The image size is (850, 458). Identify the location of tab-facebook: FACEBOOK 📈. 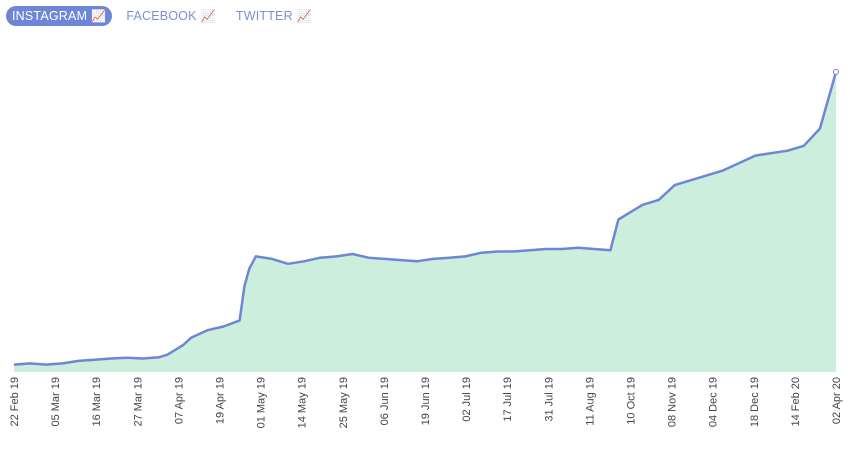
(171, 16).